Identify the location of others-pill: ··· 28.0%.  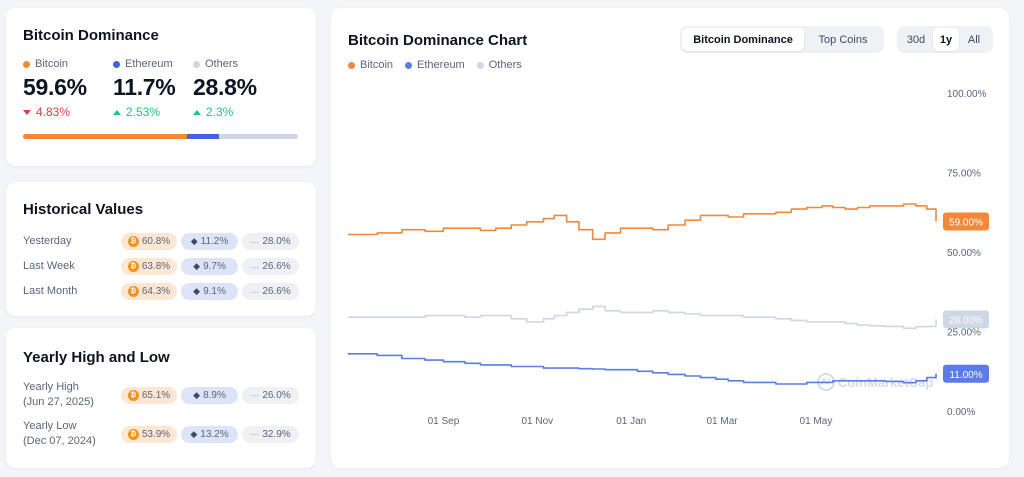
(270, 241).